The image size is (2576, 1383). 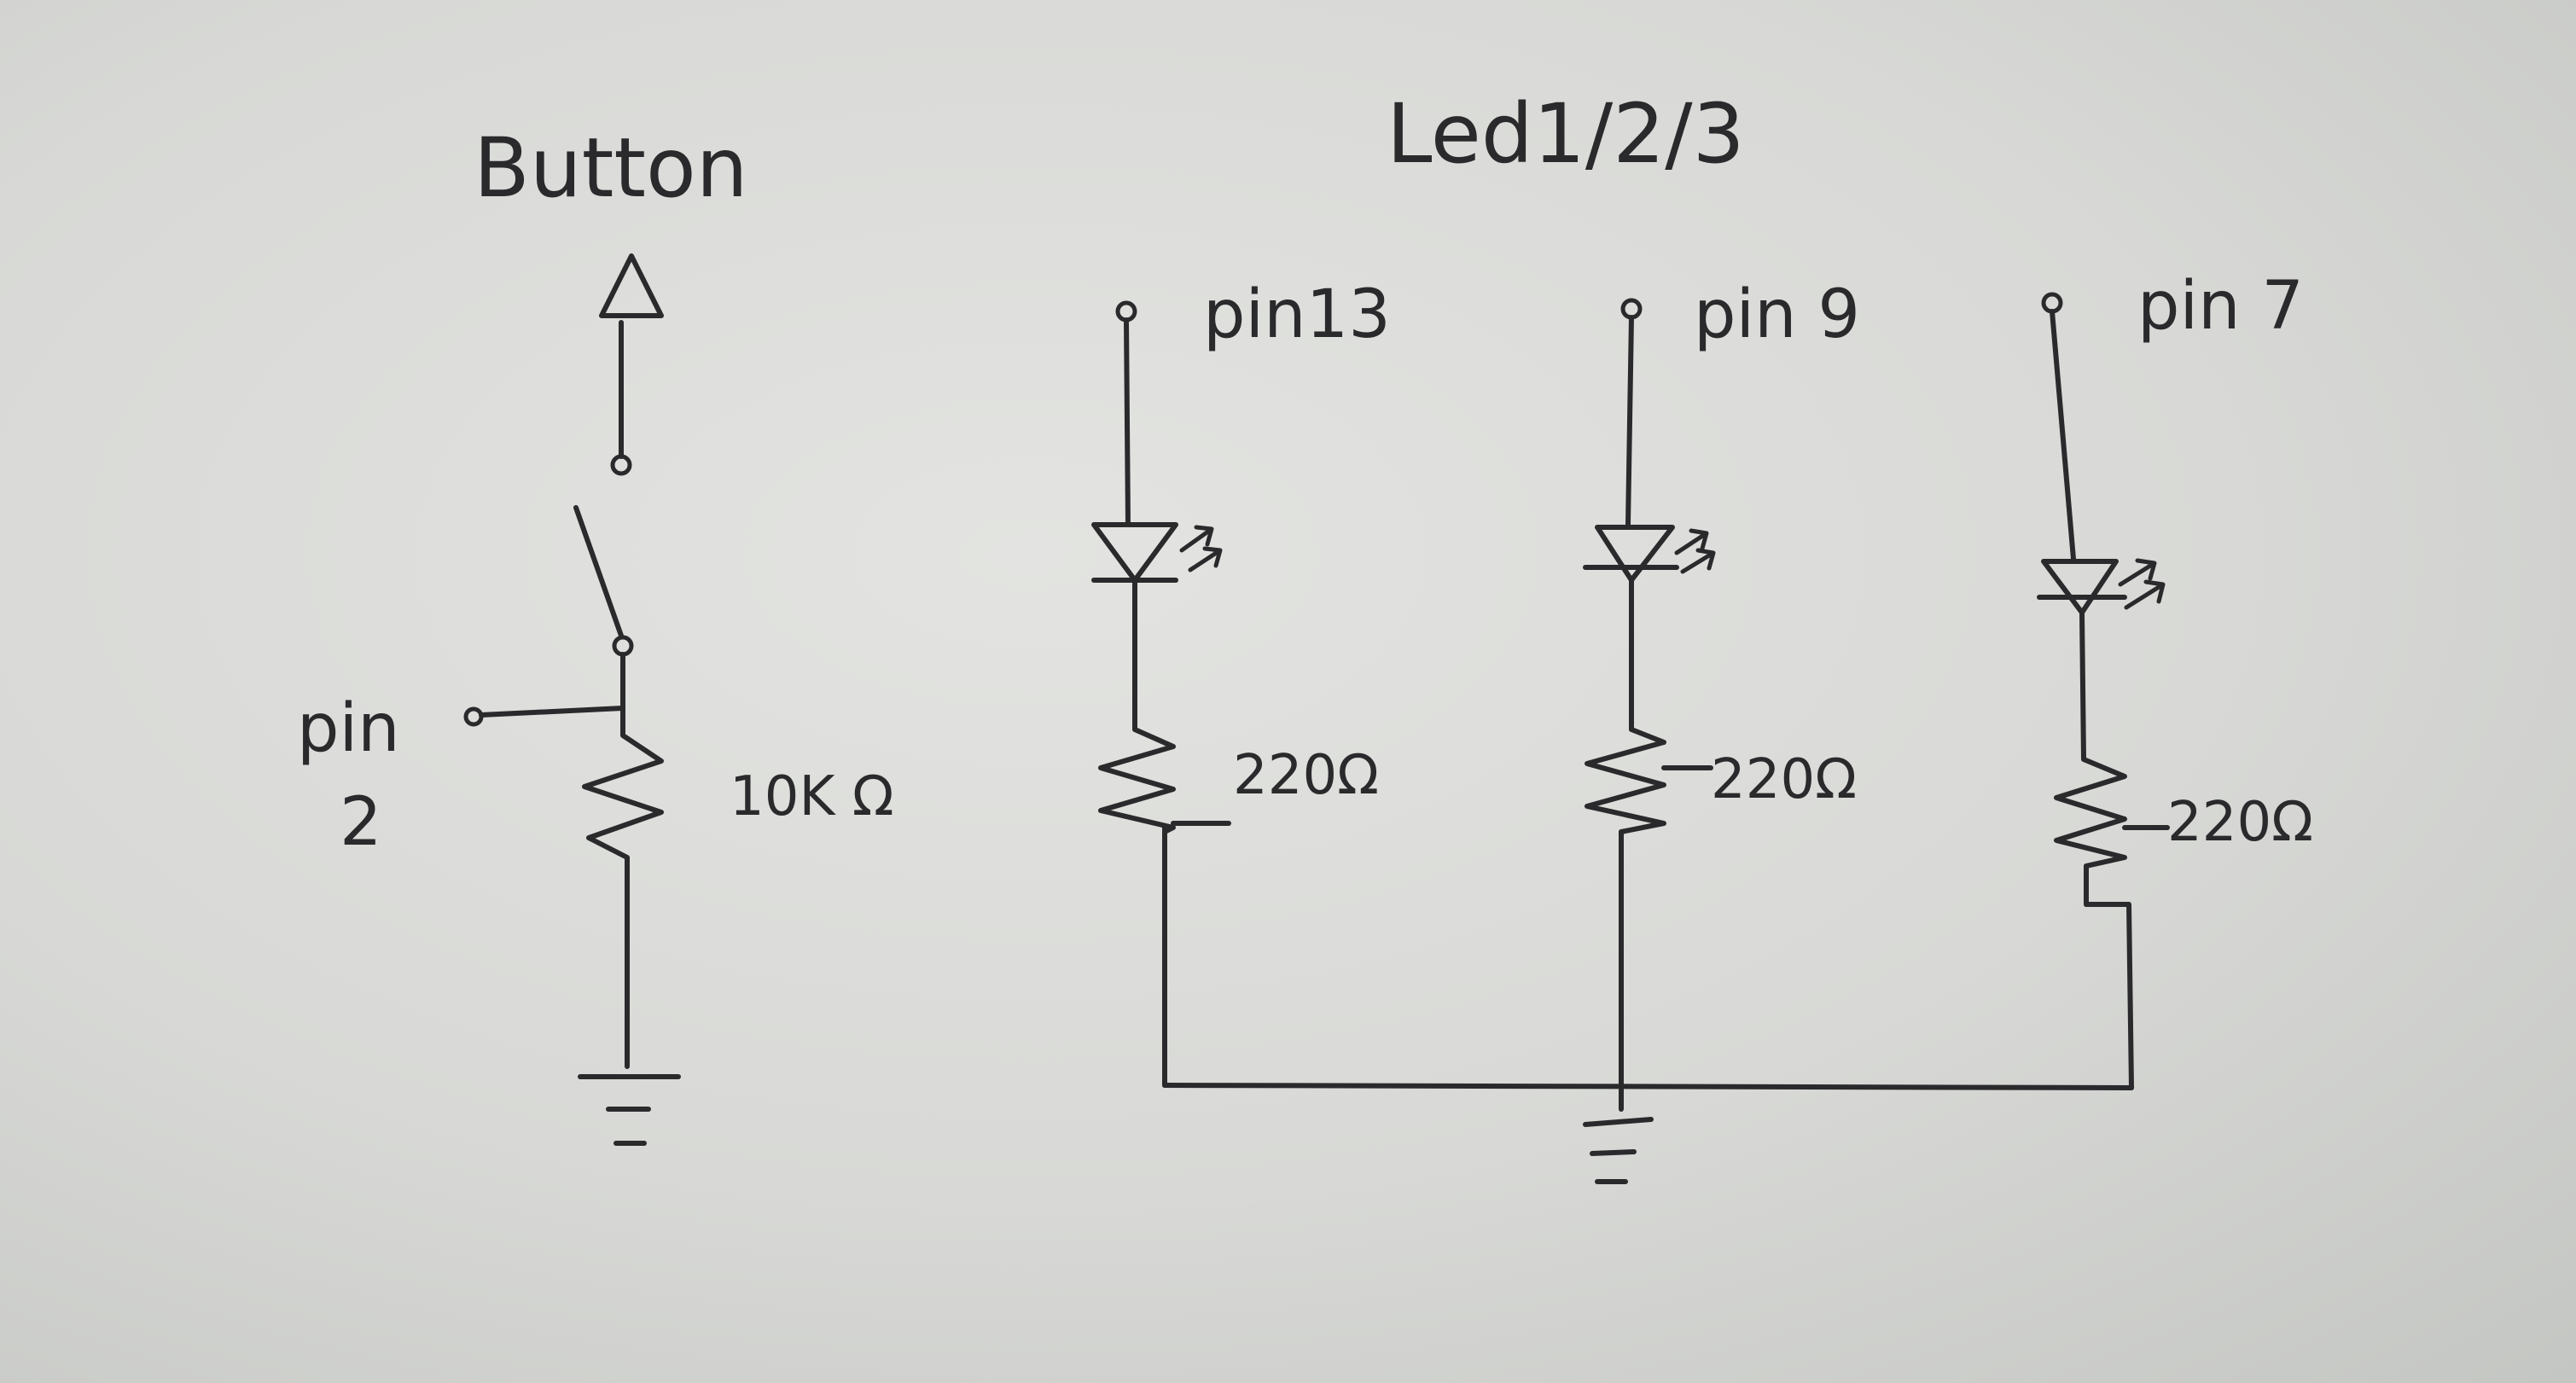 I want to click on pin-7-wire, so click(x=2063, y=435).